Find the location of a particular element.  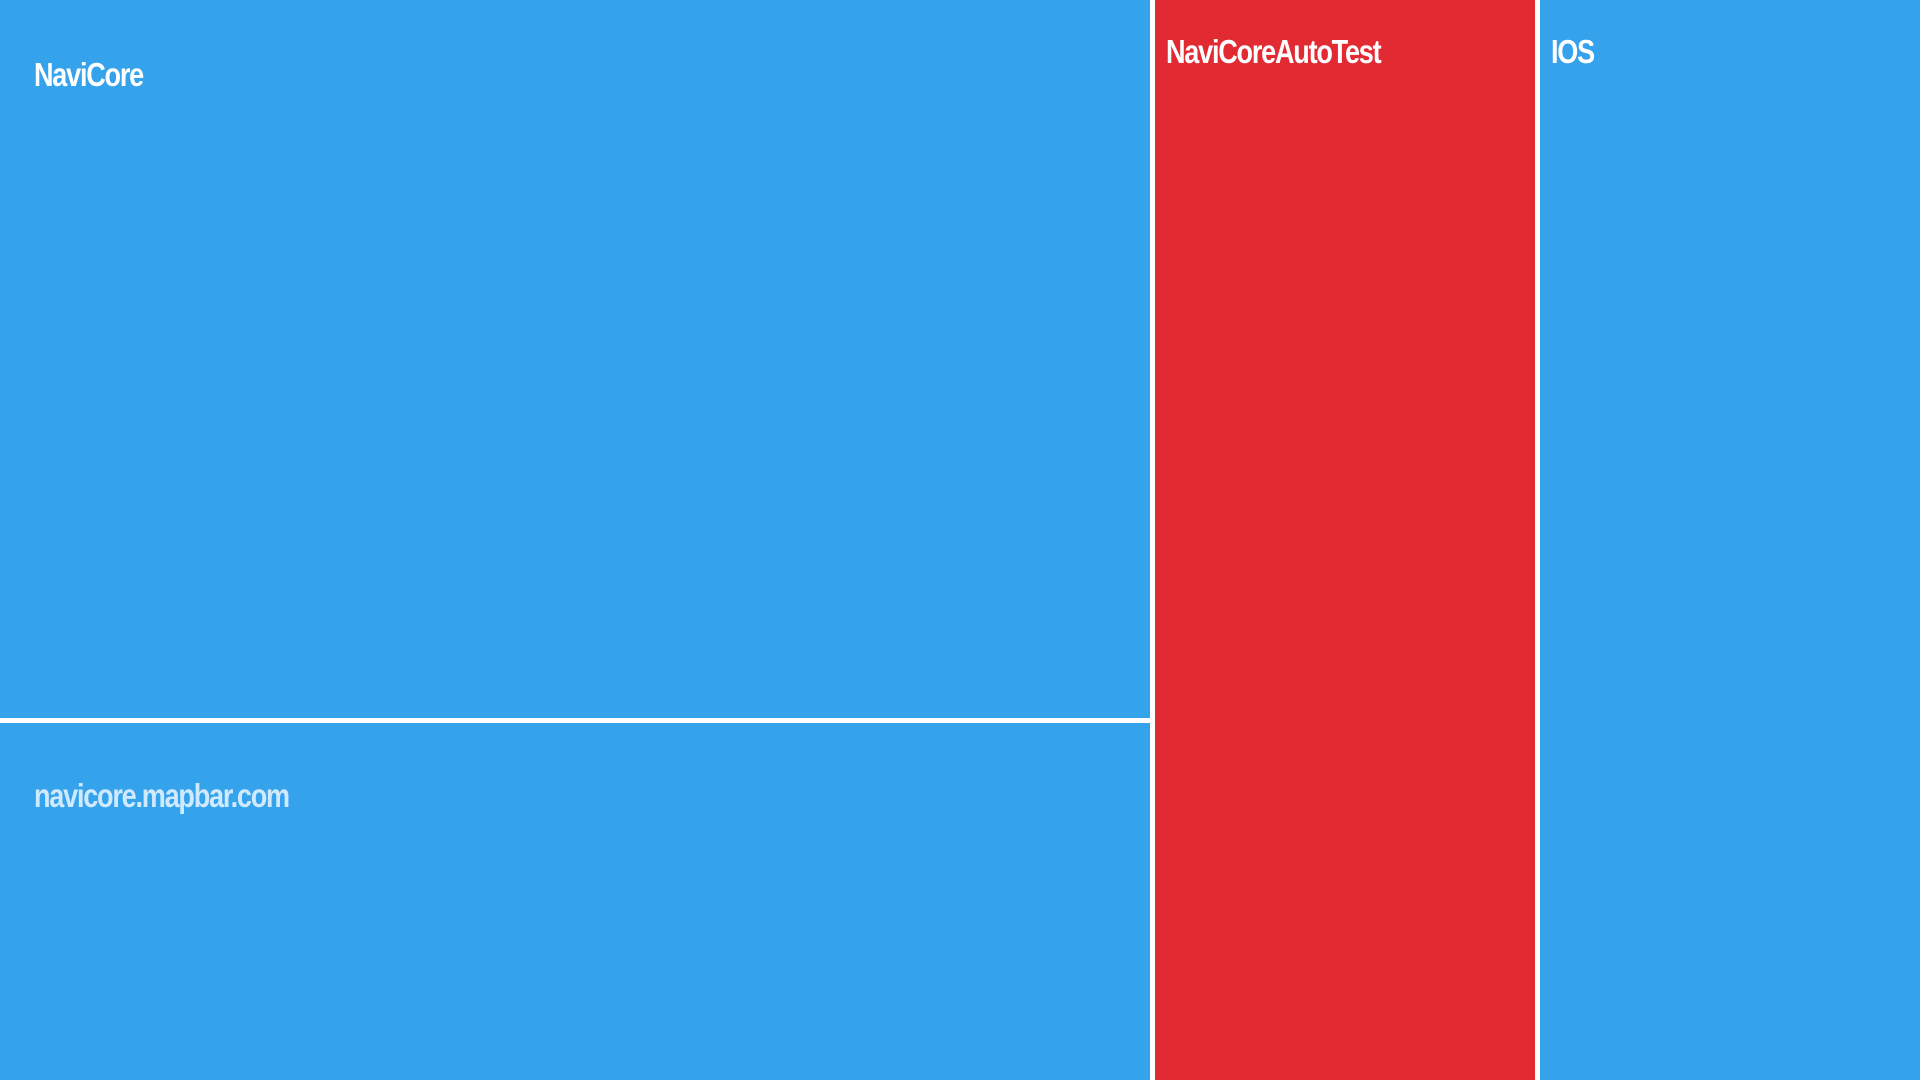

tile-label-navicore-mapbar: navicore.mapbar.com is located at coordinates (162, 795).